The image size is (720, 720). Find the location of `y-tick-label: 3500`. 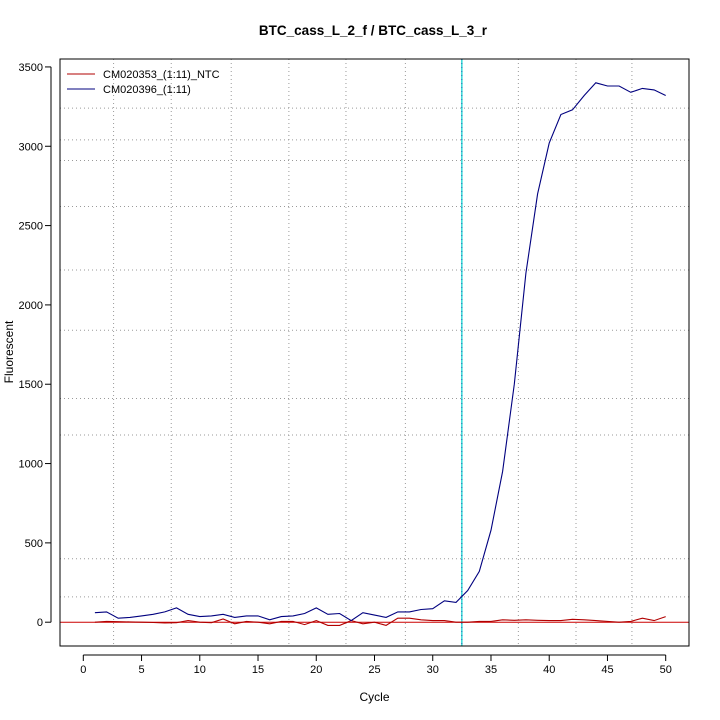

y-tick-label: 3500 is located at coordinates (31, 68).